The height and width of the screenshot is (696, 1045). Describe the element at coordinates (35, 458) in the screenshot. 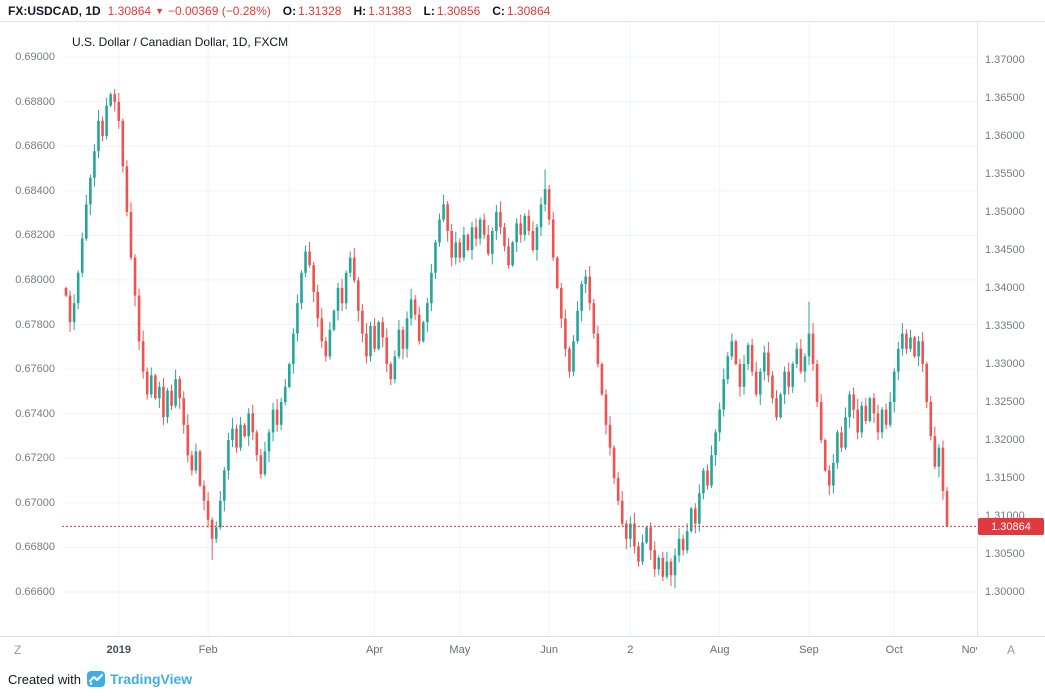

I see `left-axis-tick: 0.67200` at that location.